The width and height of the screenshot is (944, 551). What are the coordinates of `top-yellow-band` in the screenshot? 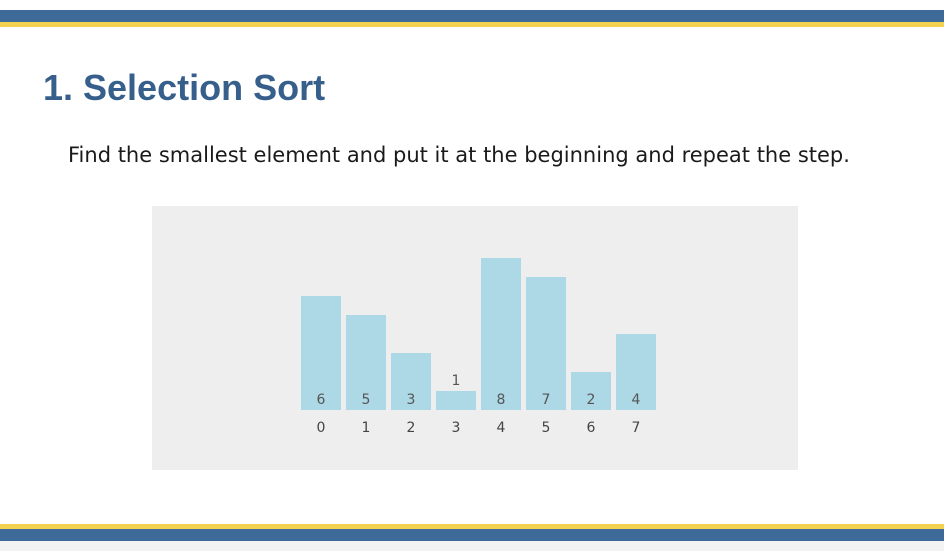 It's located at (472, 24).